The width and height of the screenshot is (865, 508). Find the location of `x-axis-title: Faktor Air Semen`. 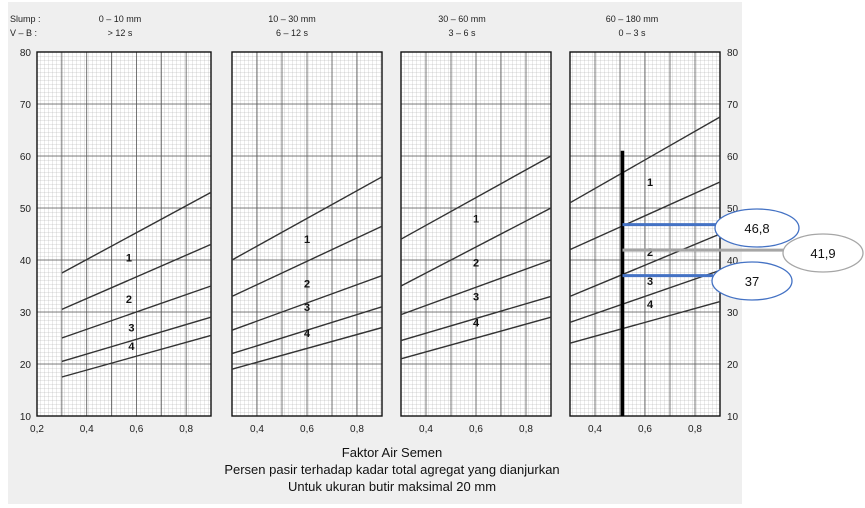

x-axis-title: Faktor Air Semen is located at coordinates (392, 452).